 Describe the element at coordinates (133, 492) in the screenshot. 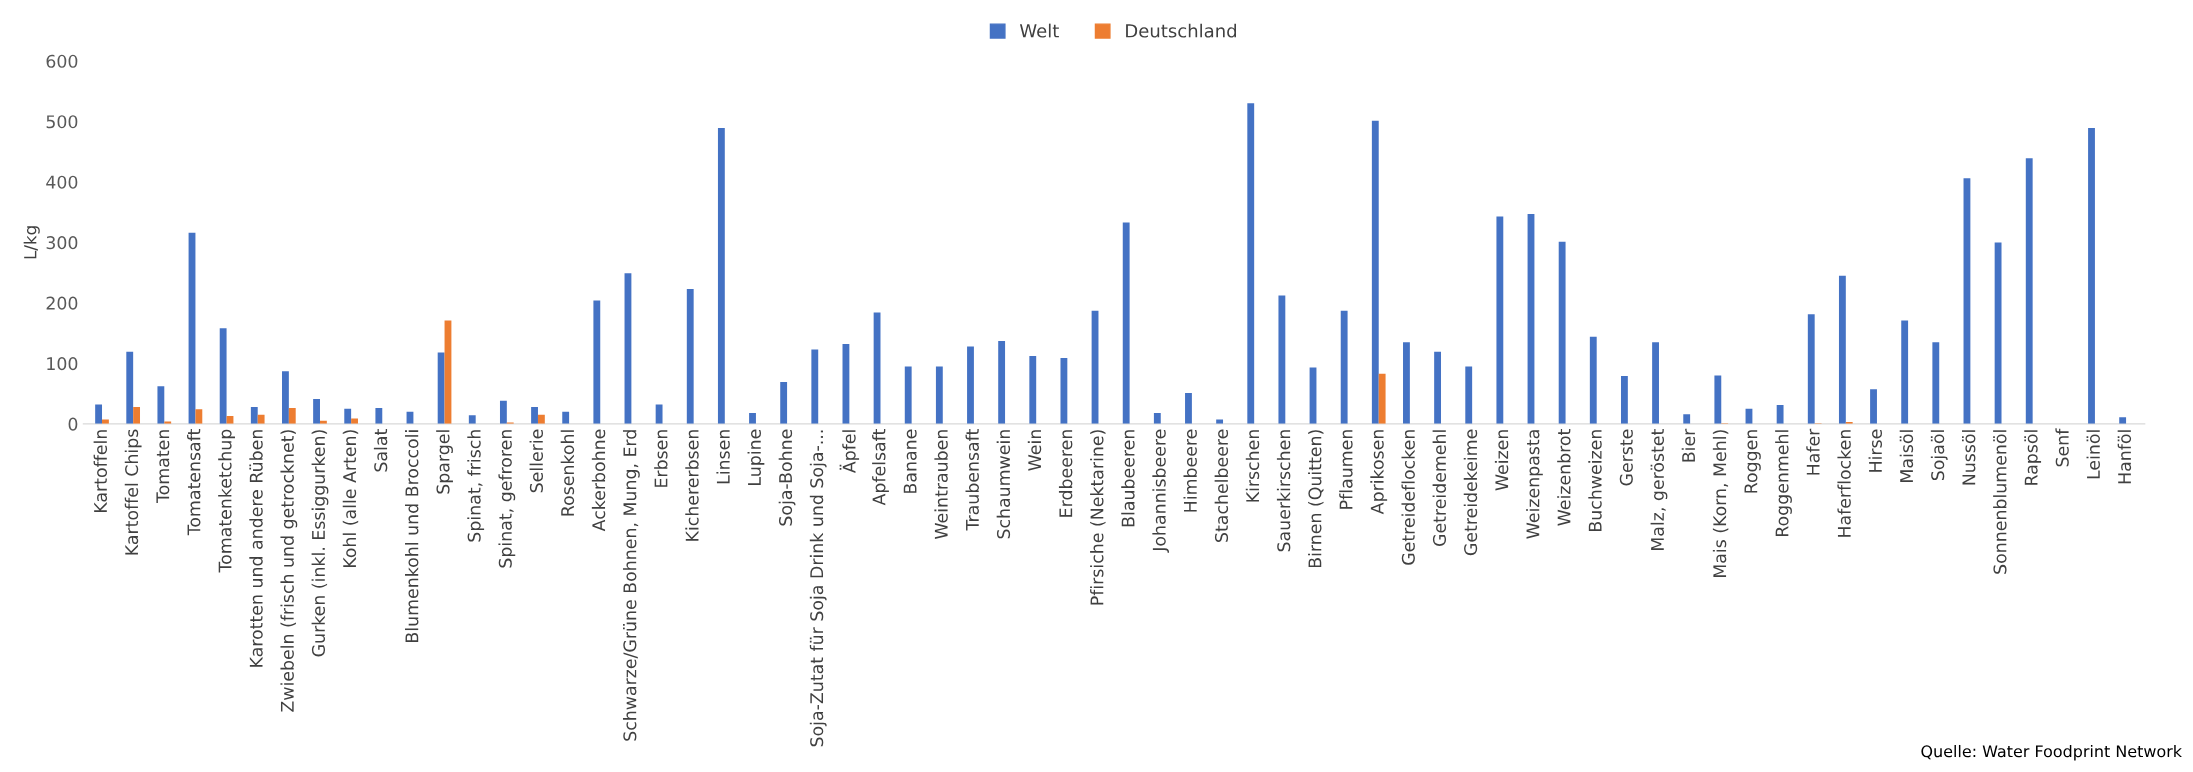

I see `x-tick-label: Kartoffel Chips` at that location.